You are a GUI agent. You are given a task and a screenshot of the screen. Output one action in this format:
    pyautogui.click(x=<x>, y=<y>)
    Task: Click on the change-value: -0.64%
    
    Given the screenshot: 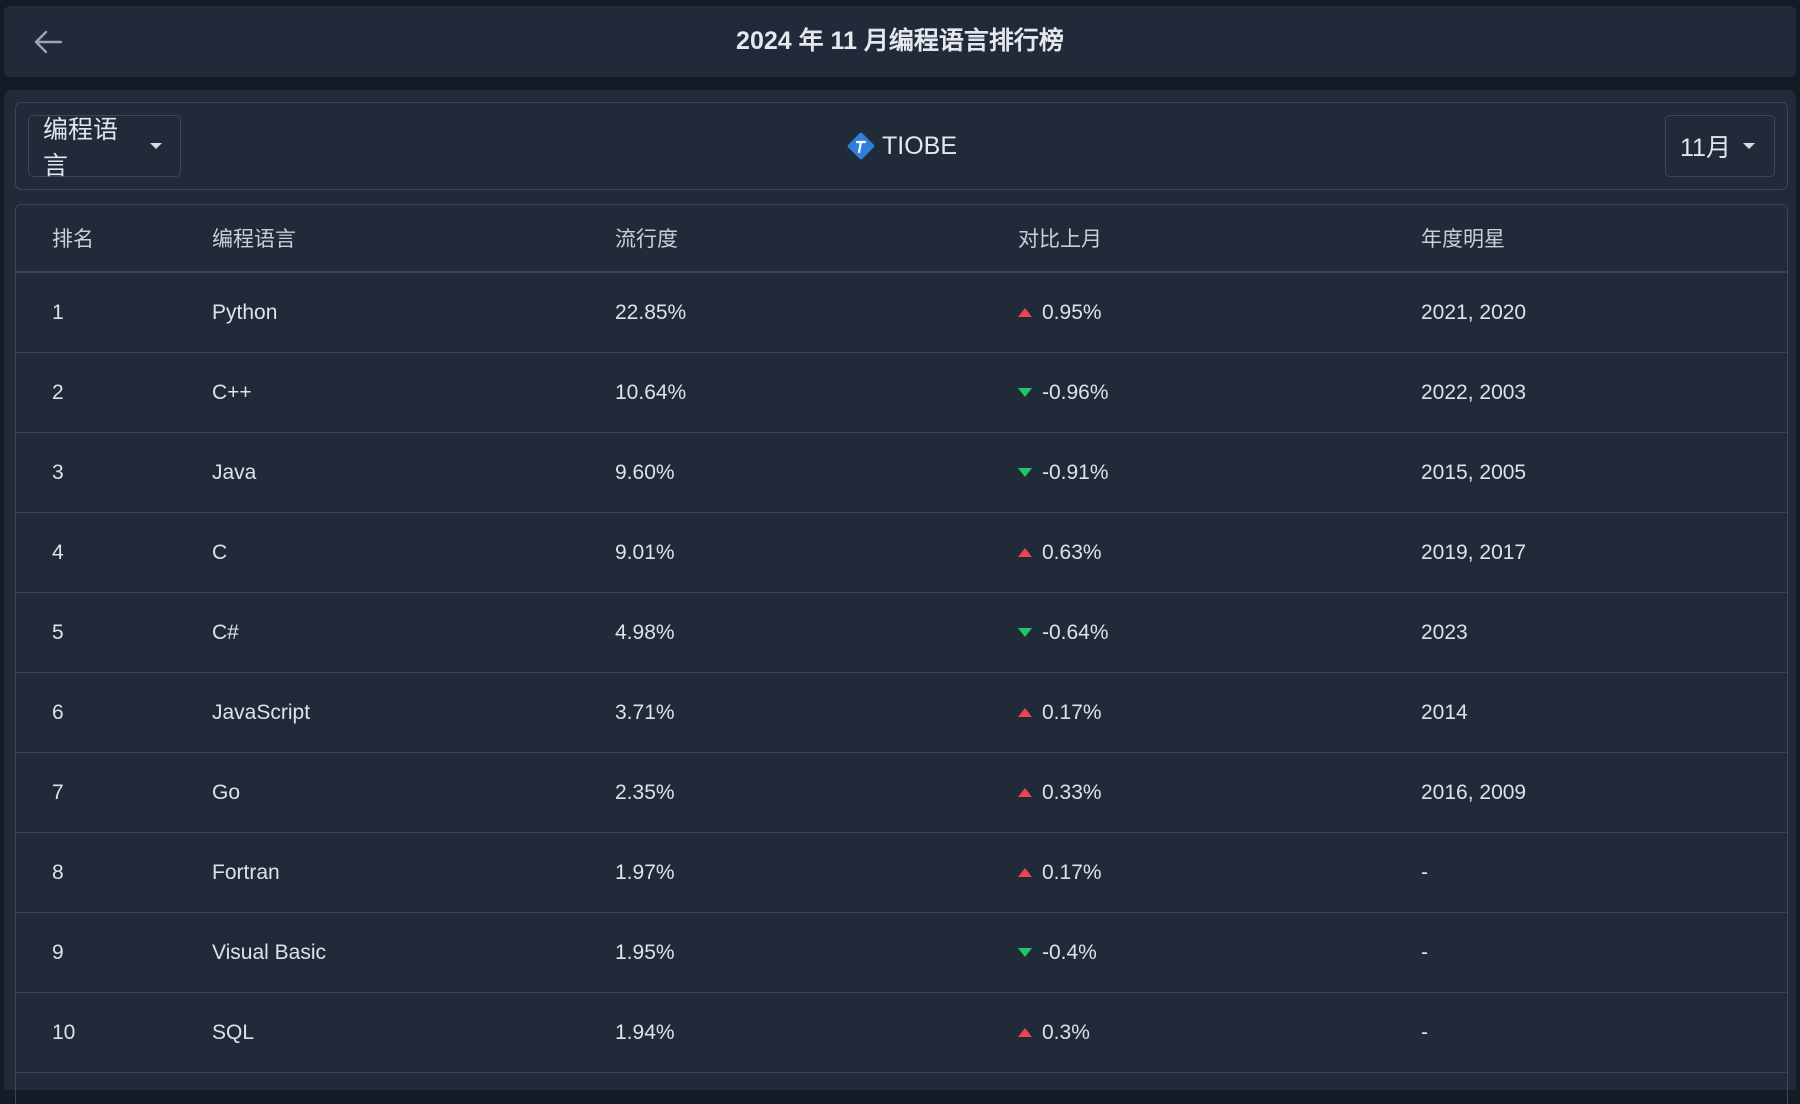 What is the action you would take?
    pyautogui.click(x=1075, y=632)
    